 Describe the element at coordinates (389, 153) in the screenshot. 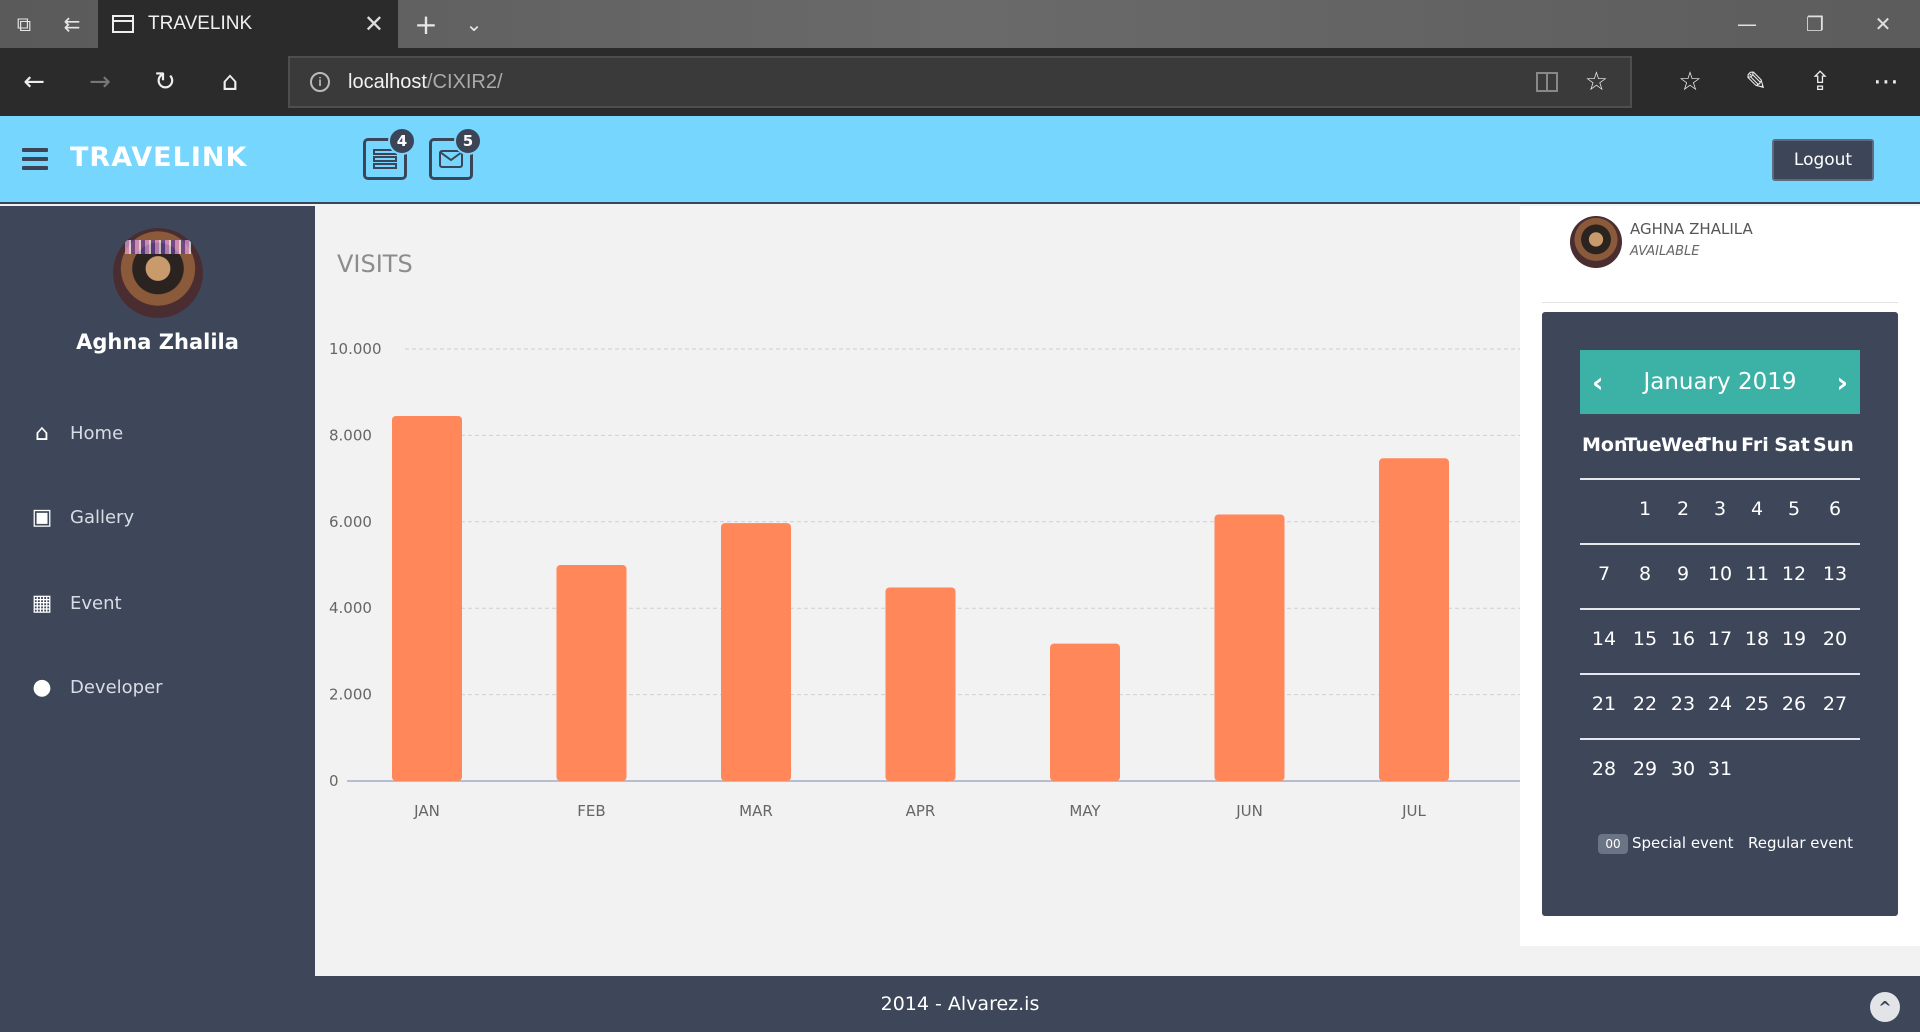

I see `notifications-button: 4` at that location.